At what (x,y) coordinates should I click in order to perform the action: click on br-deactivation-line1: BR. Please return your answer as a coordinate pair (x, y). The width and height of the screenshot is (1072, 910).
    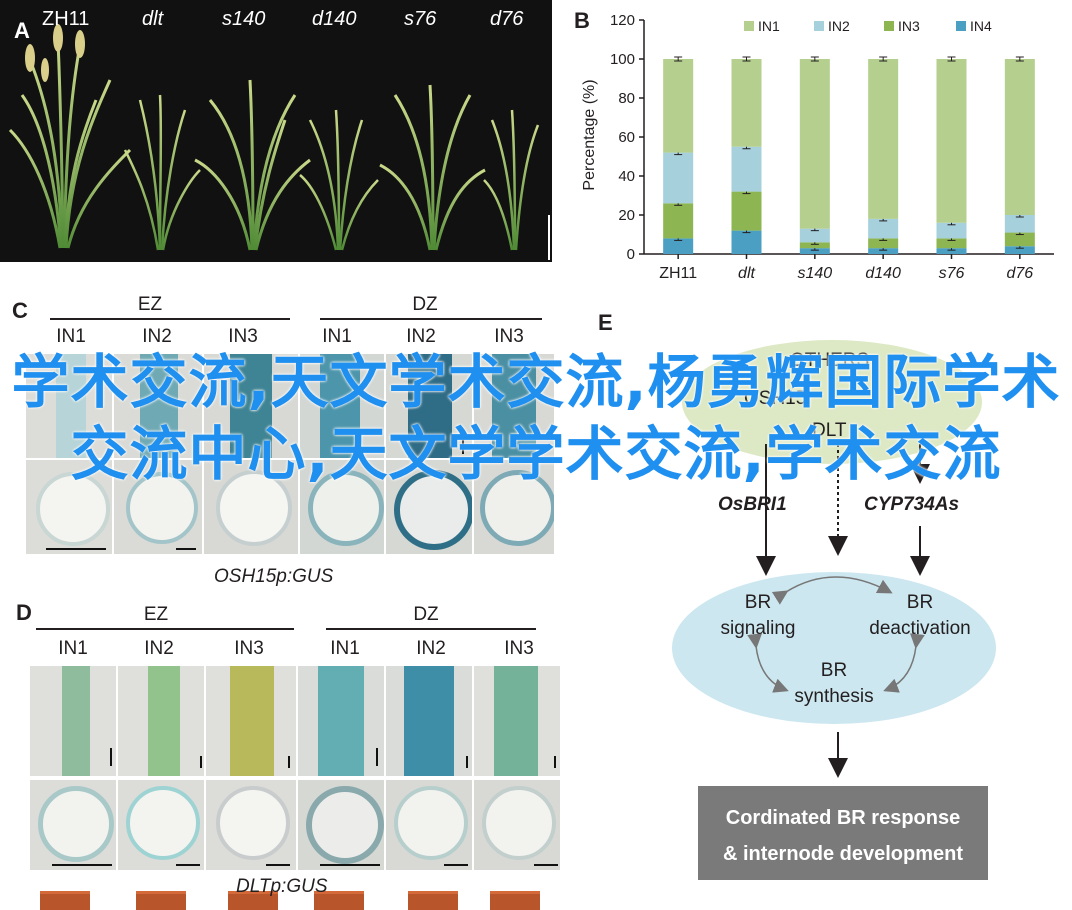
    Looking at the image, I should click on (920, 602).